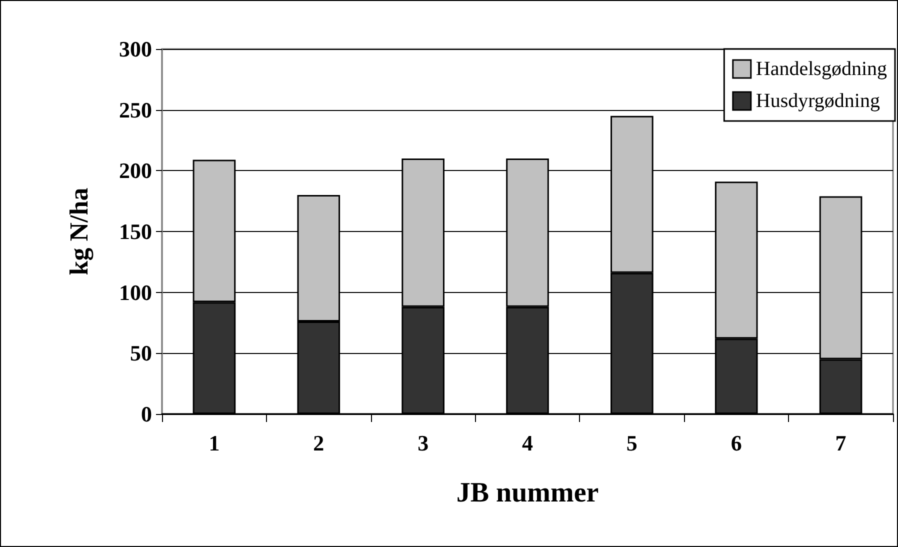 The width and height of the screenshot is (898, 547). I want to click on y-axis-title: kg N/ha, so click(79, 232).